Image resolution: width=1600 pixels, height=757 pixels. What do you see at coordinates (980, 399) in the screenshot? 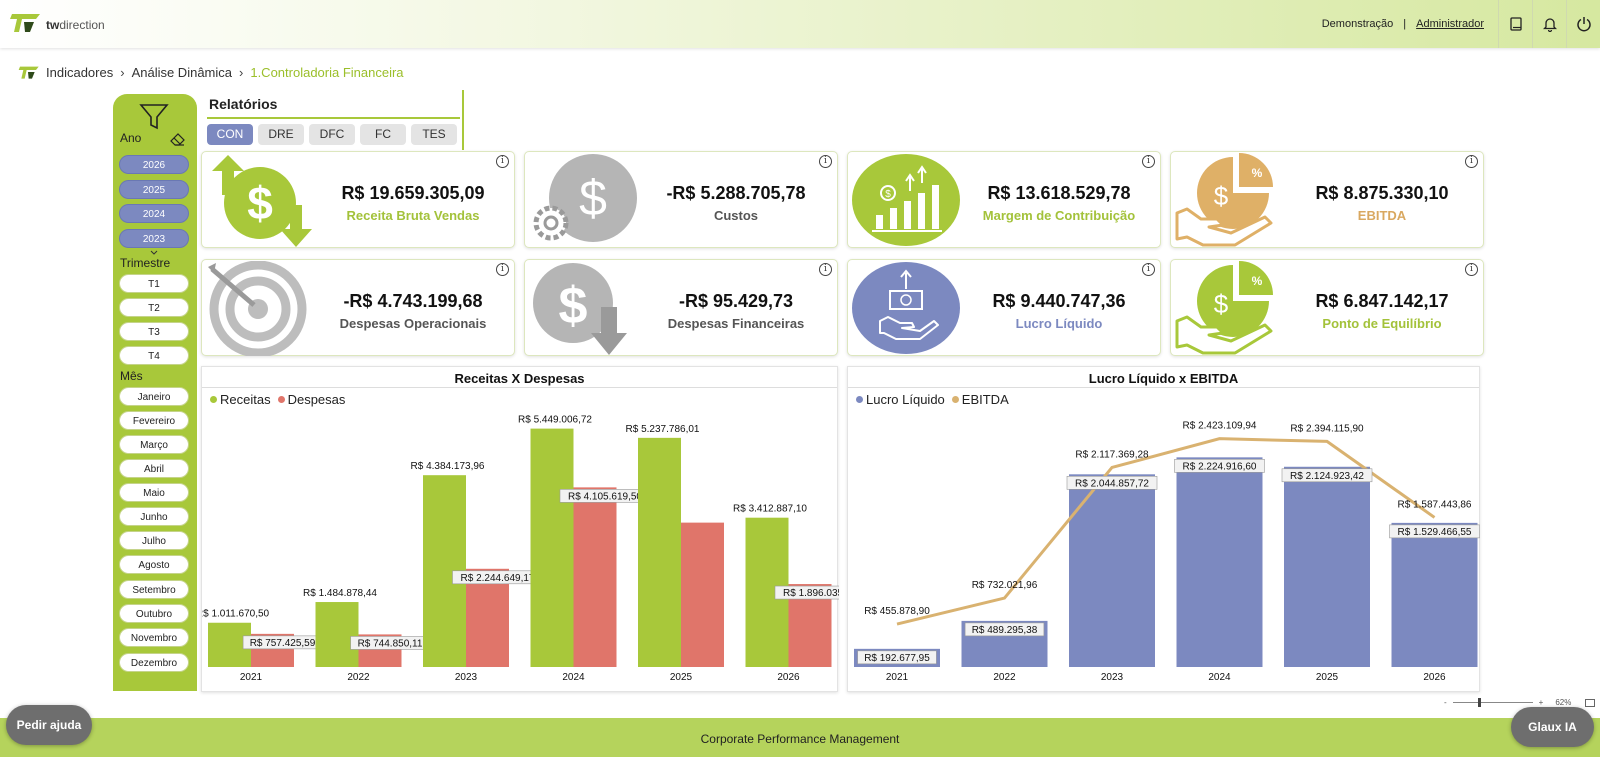
I see `legend-item-ebitda: EBITDA` at bounding box center [980, 399].